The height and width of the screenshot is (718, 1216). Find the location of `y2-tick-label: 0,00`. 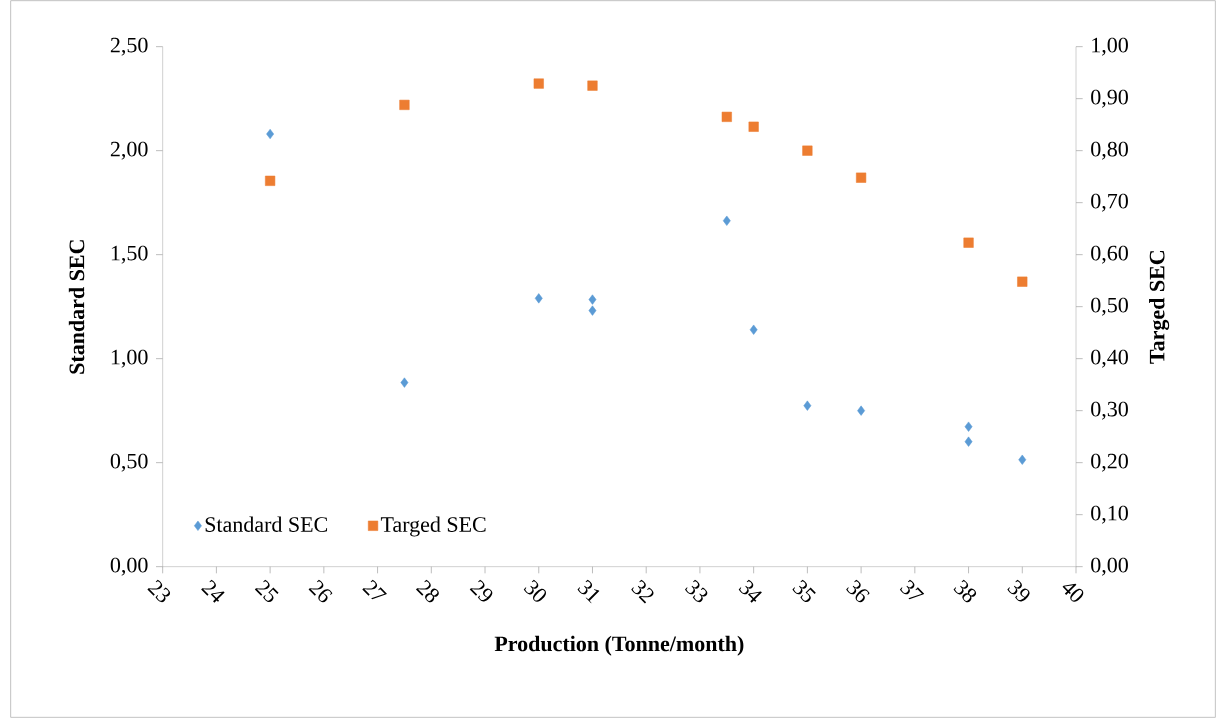

y2-tick-label: 0,00 is located at coordinates (1109, 566).